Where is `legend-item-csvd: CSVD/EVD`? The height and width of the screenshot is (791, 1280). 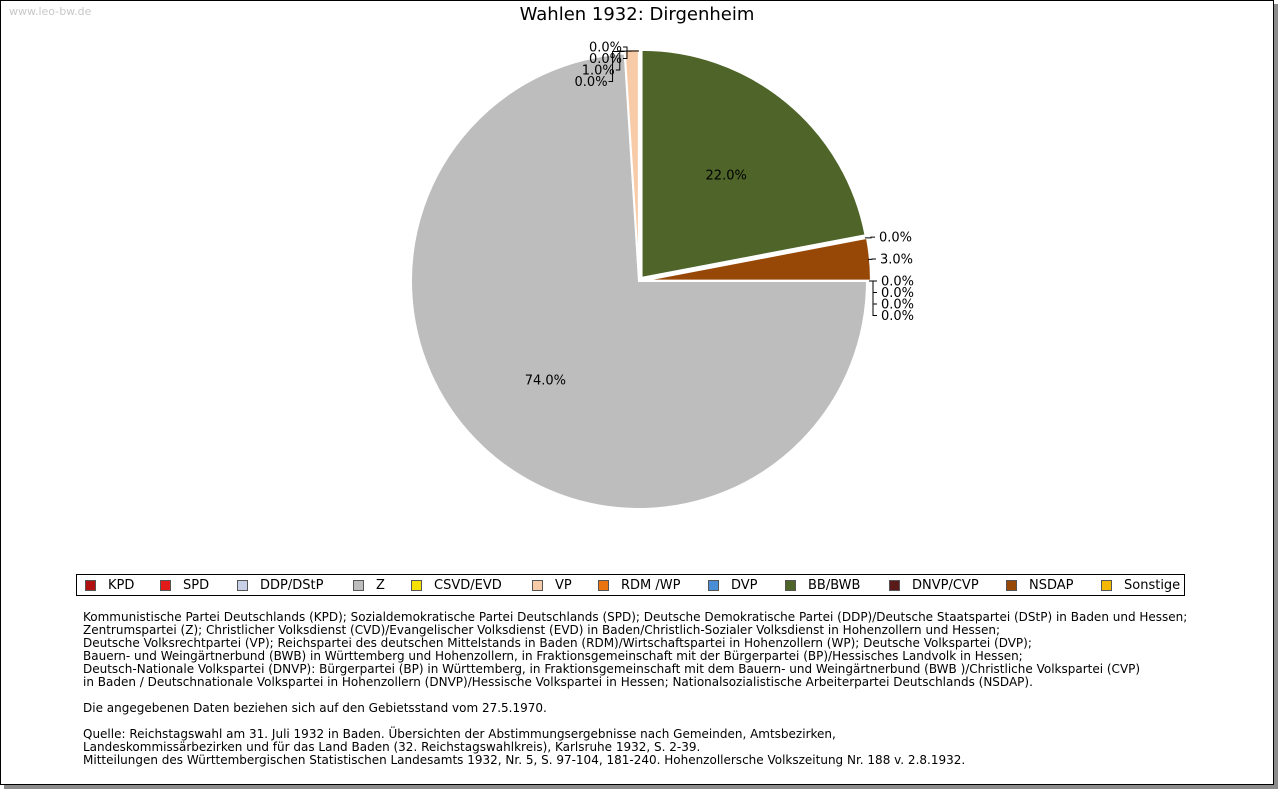
legend-item-csvd: CSVD/EVD is located at coordinates (456, 585).